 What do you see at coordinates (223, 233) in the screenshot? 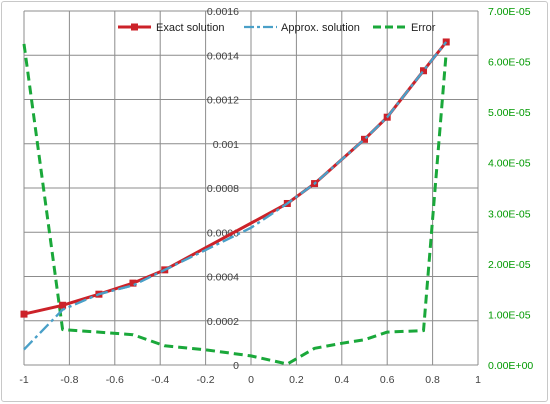
I see `y-tick-label: 0.0006` at bounding box center [223, 233].